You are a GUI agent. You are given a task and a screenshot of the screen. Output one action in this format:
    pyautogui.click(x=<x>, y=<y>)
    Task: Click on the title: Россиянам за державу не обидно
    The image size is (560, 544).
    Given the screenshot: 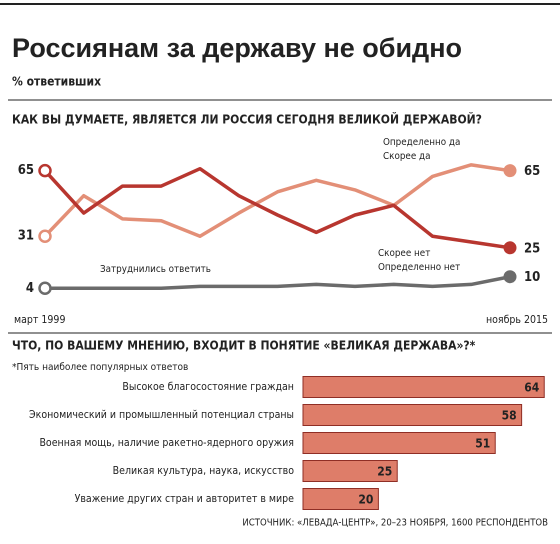 What is the action you would take?
    pyautogui.click(x=237, y=48)
    